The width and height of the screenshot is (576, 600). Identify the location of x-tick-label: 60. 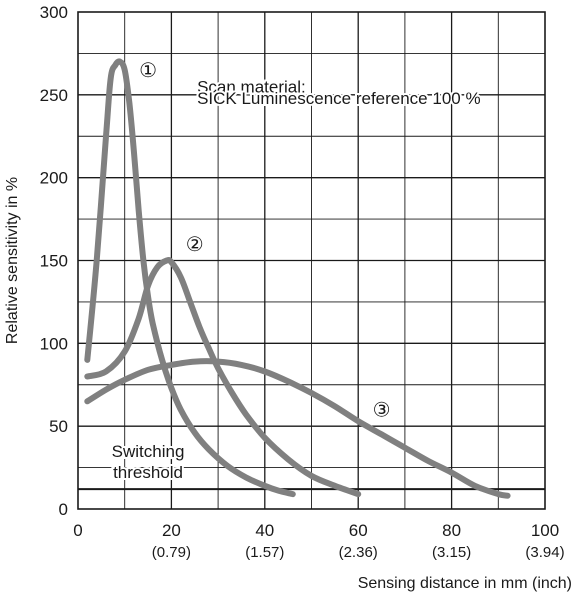
(358, 530).